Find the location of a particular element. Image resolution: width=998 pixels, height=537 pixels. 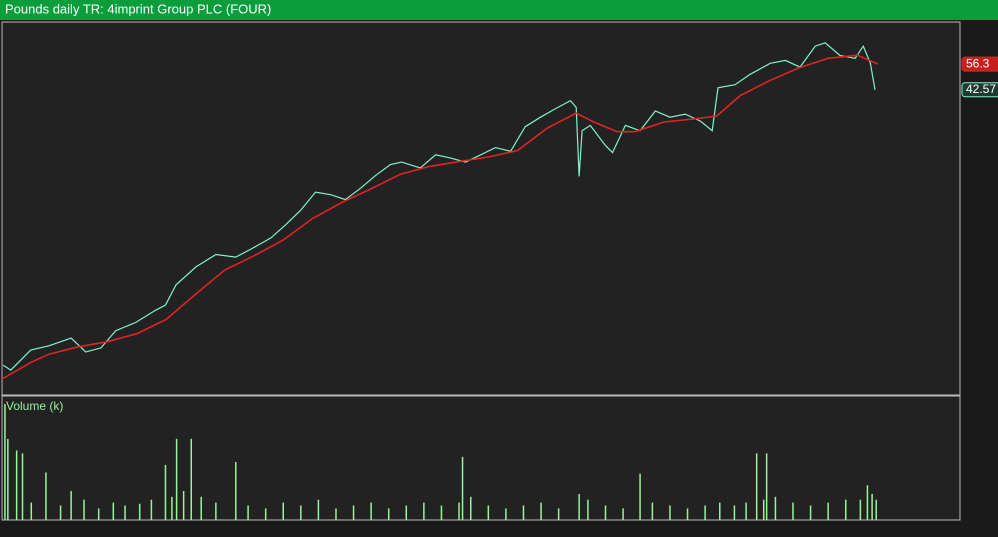

title-bar is located at coordinates (499, 10).